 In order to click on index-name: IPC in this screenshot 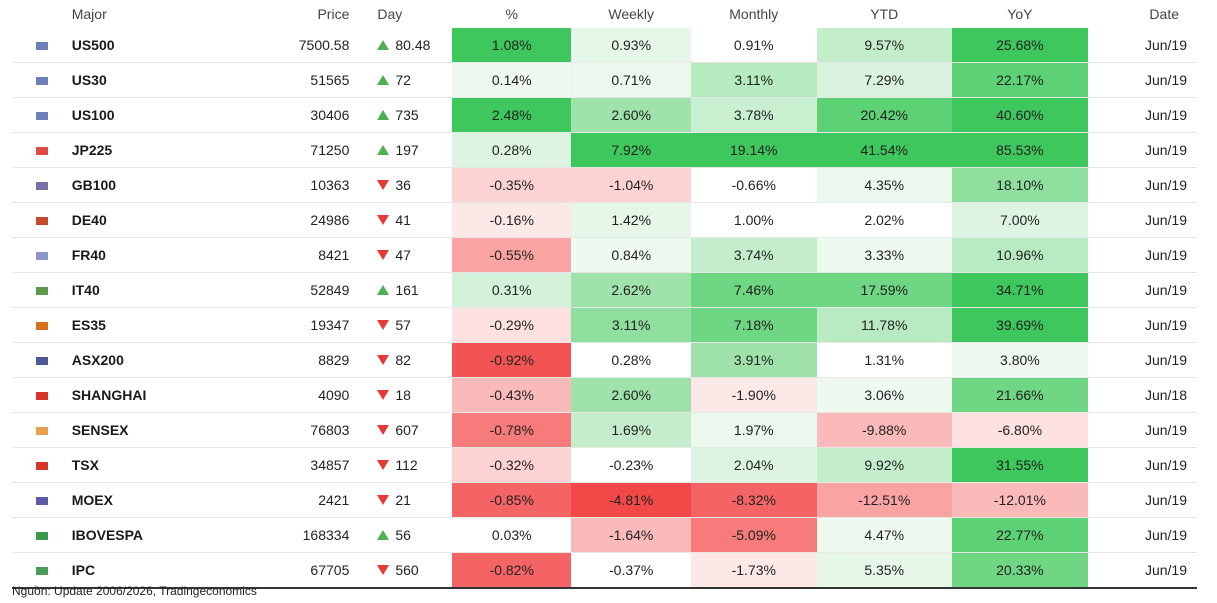, I will do `click(160, 570)`.